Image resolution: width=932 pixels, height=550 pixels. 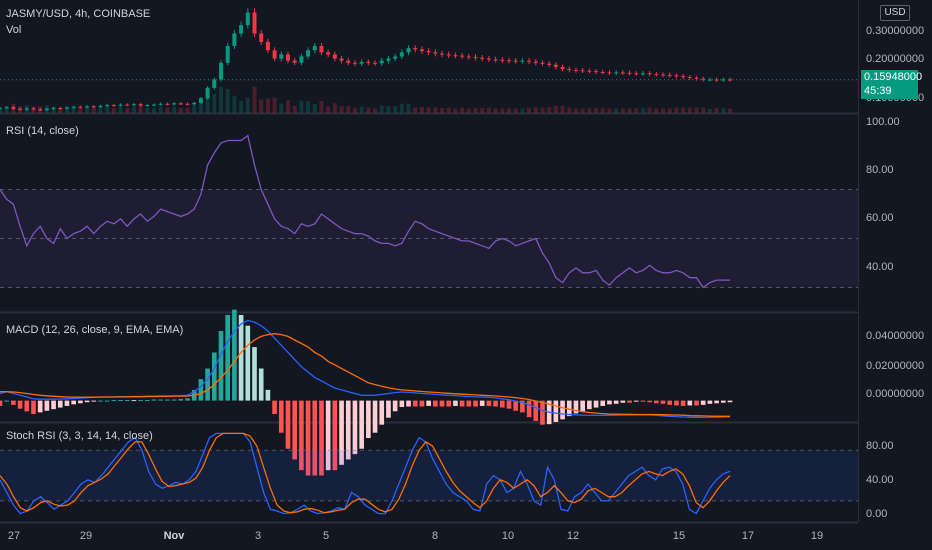 What do you see at coordinates (895, 366) in the screenshot?
I see `macd-tick-0.02: 0.02000000` at bounding box center [895, 366].